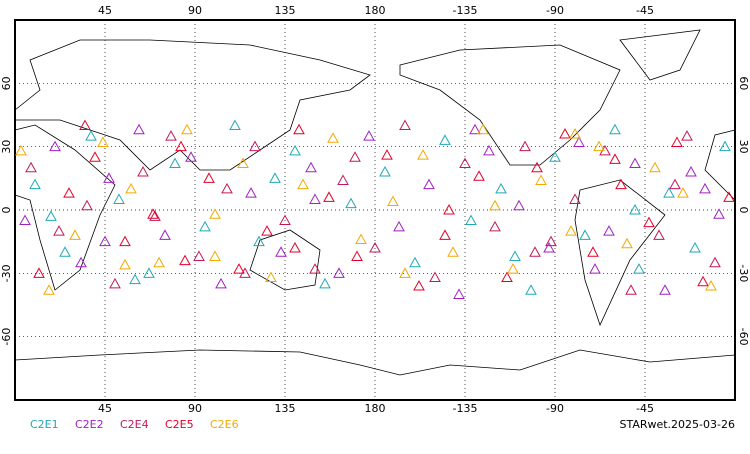 The image size is (750, 454). Describe the element at coordinates (224, 424) in the screenshot. I see `legend-entry: C2E6` at that location.